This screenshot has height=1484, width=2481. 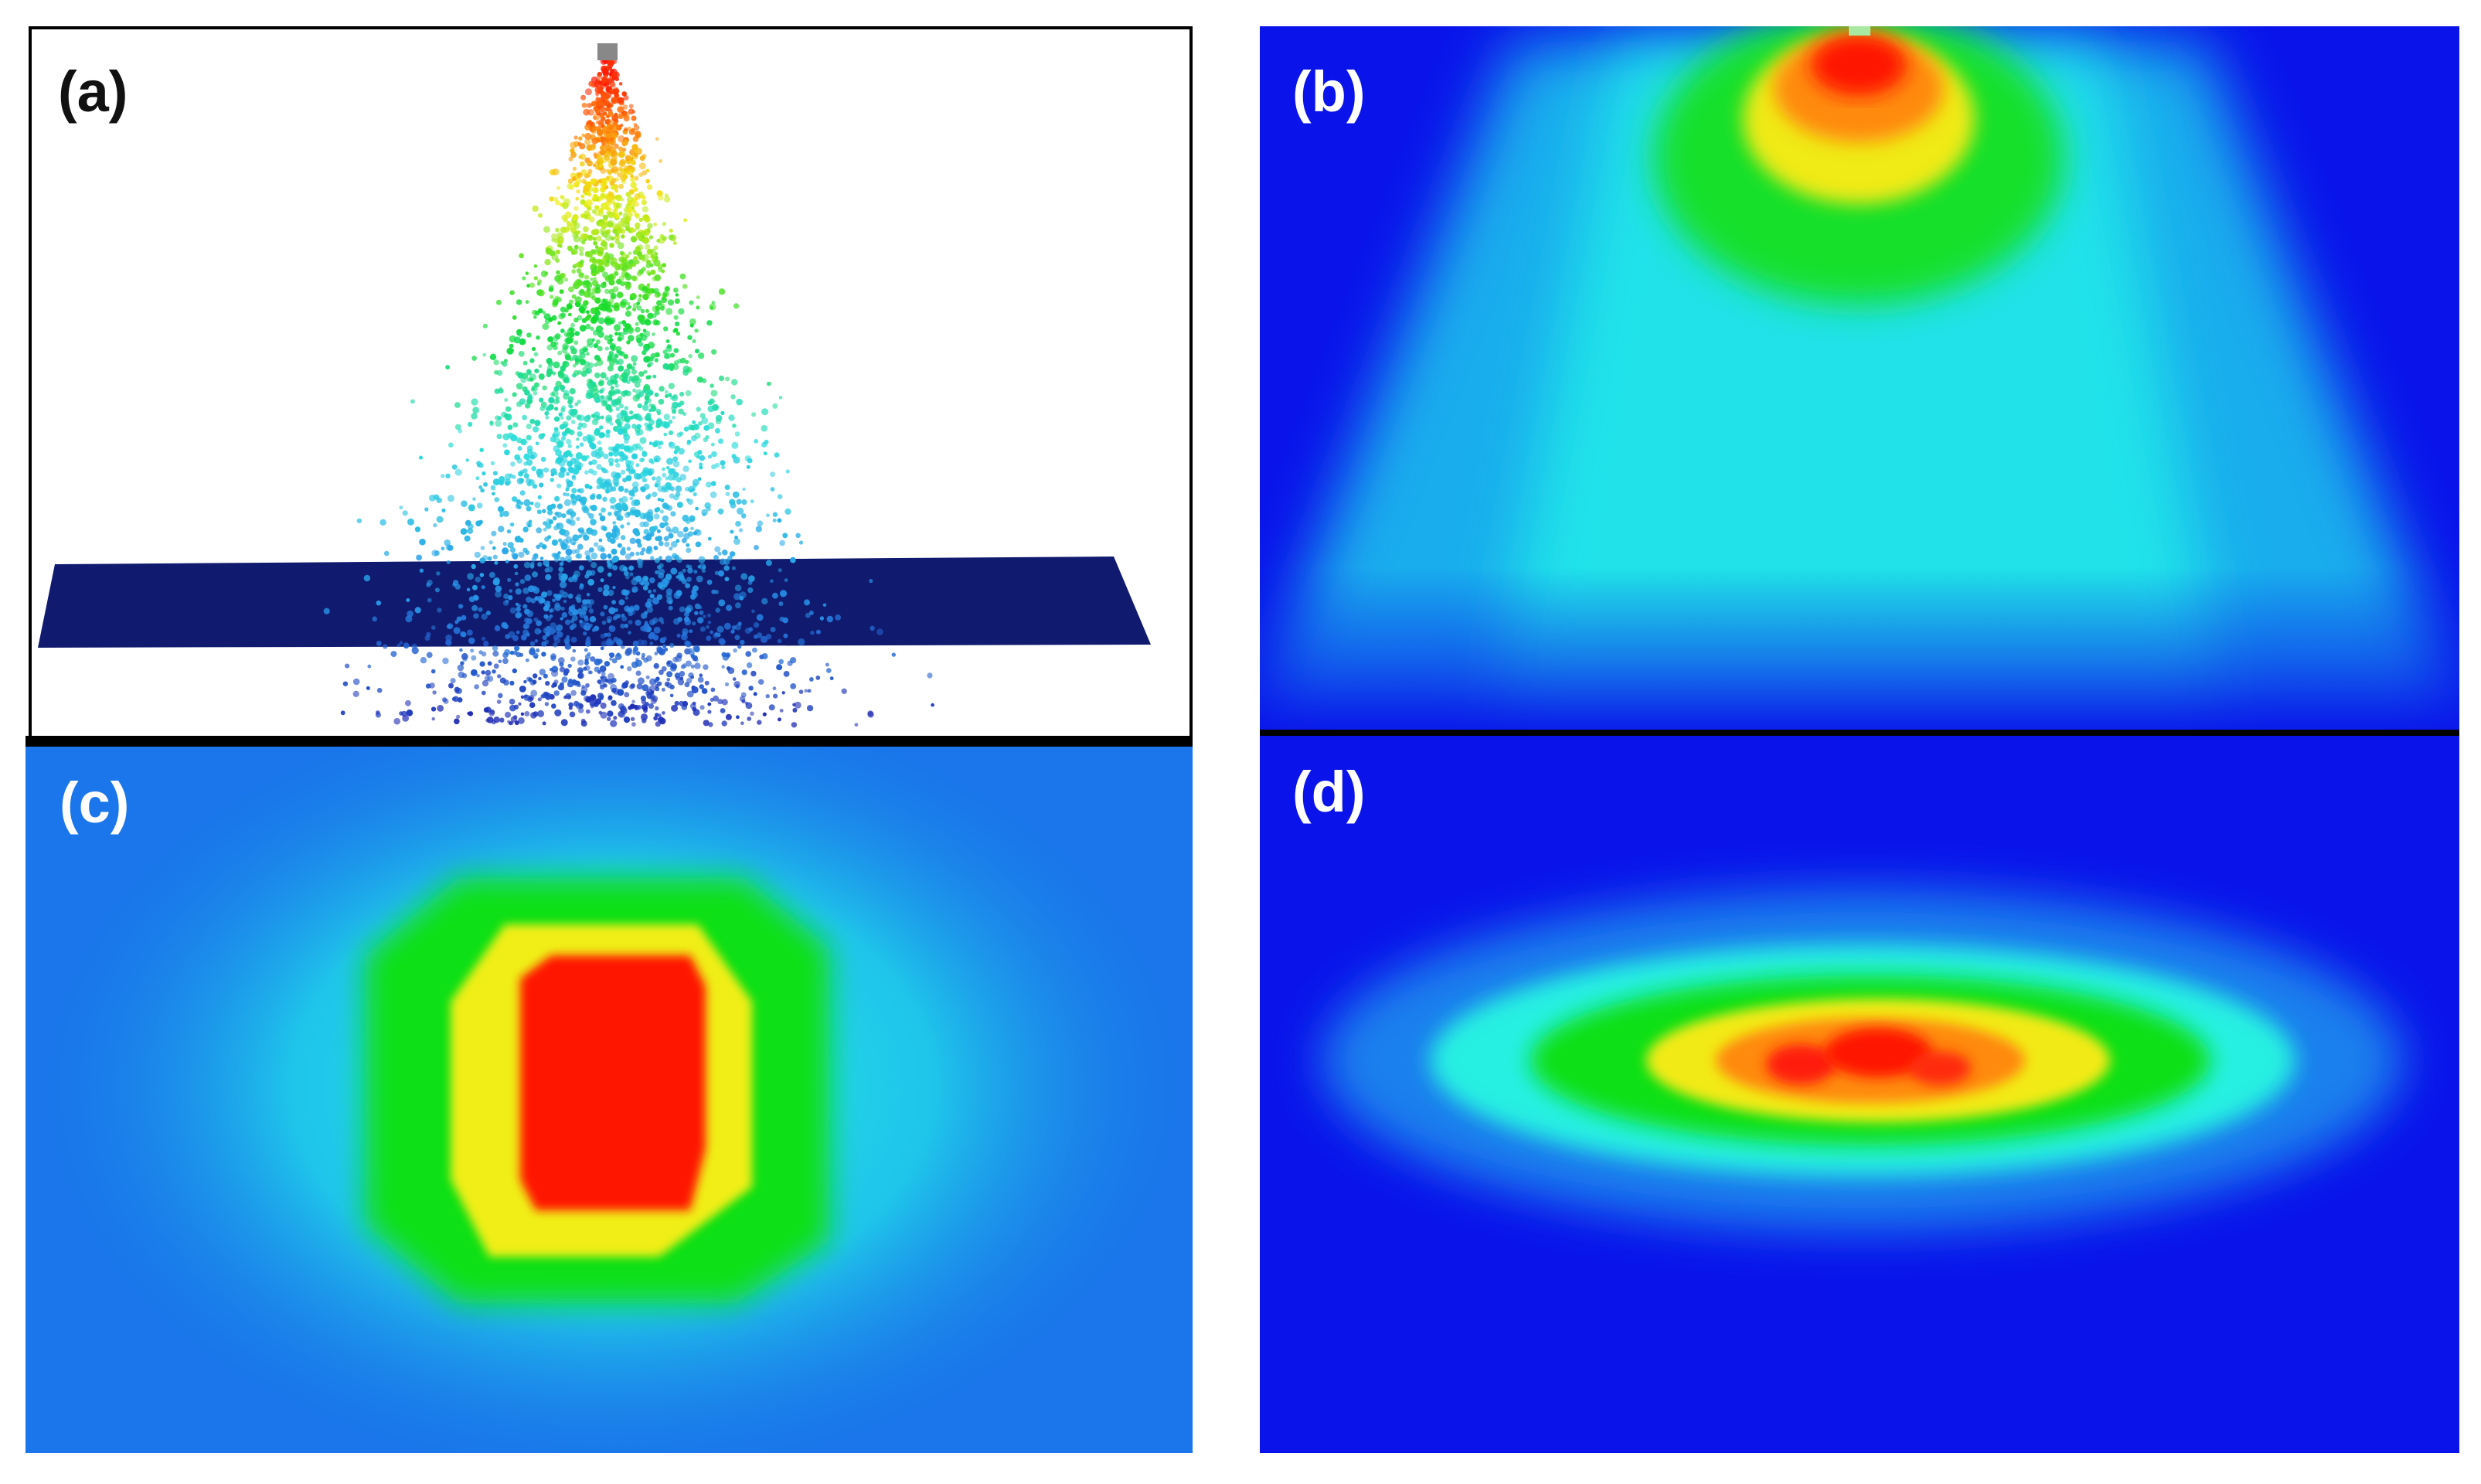 What do you see at coordinates (1329, 792) in the screenshot?
I see `panel-label-d: (d)` at bounding box center [1329, 792].